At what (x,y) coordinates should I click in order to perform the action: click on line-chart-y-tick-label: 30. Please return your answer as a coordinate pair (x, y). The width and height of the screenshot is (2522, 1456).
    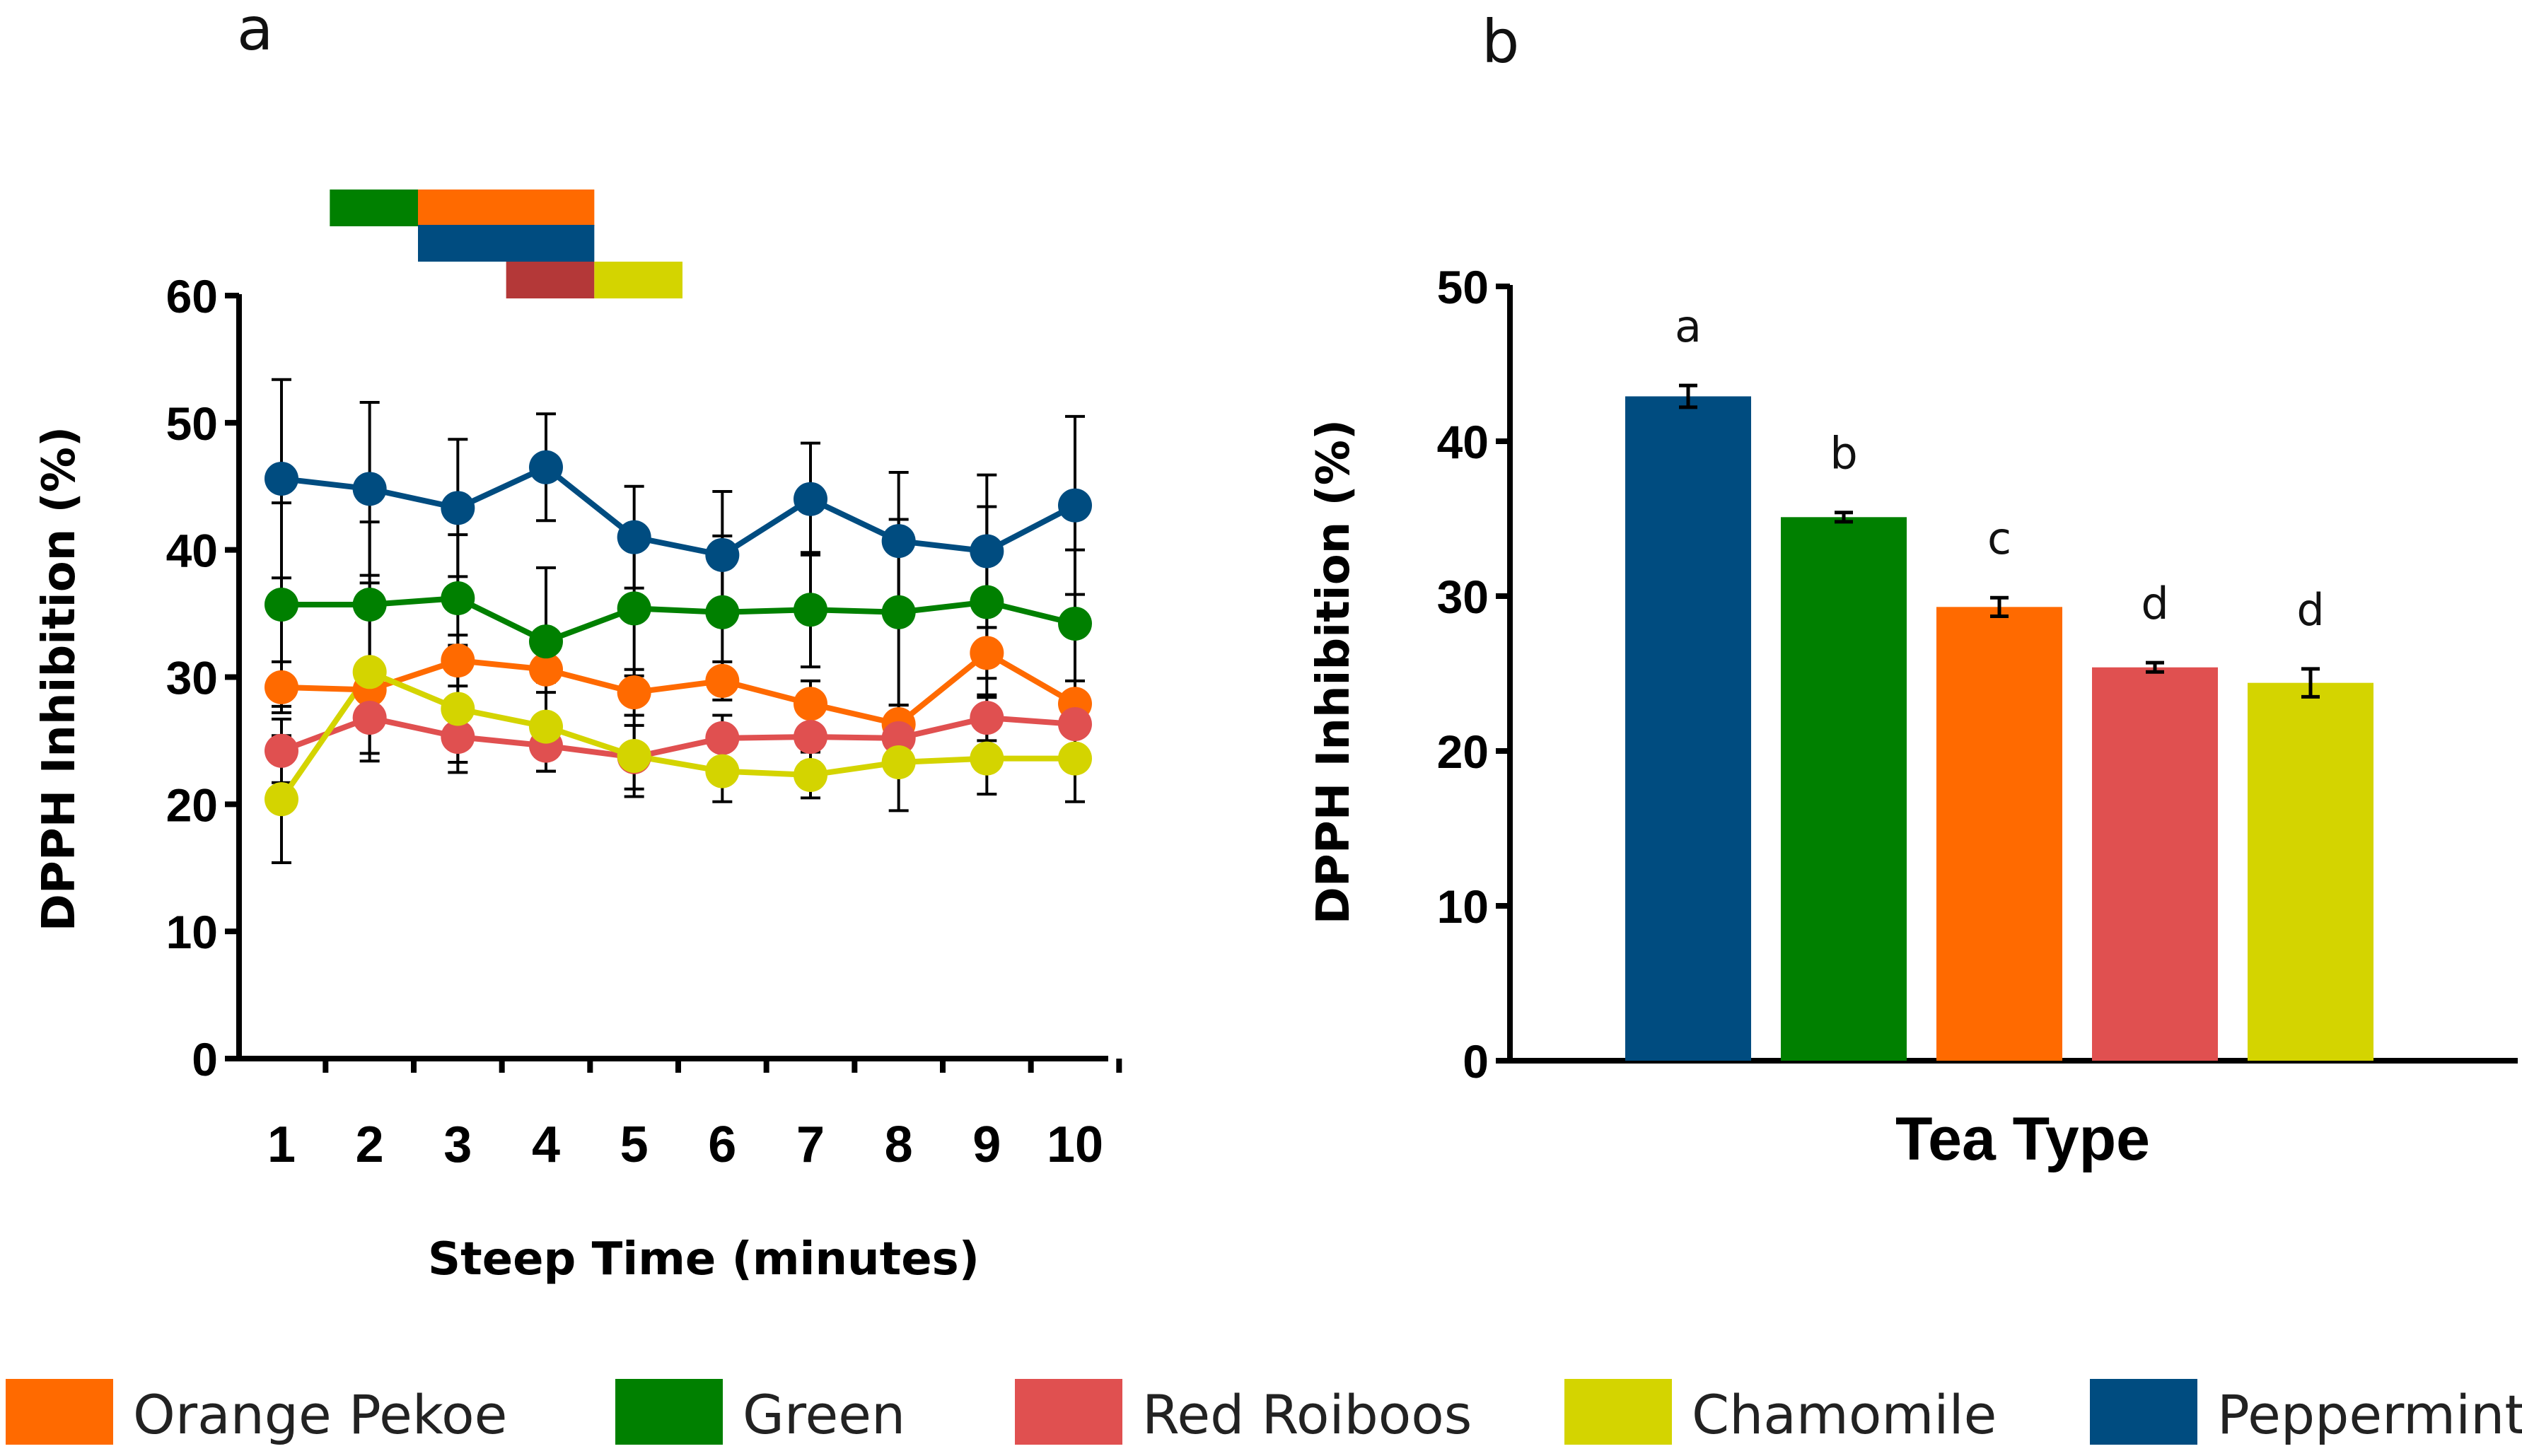
    Looking at the image, I should click on (192, 678).